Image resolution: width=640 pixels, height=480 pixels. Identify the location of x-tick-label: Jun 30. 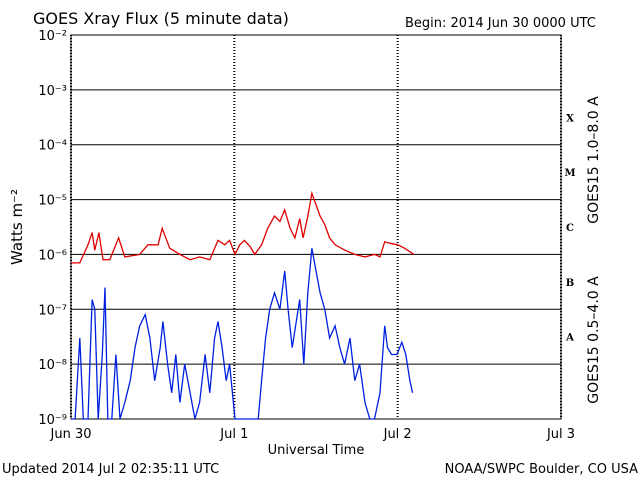
(71, 434).